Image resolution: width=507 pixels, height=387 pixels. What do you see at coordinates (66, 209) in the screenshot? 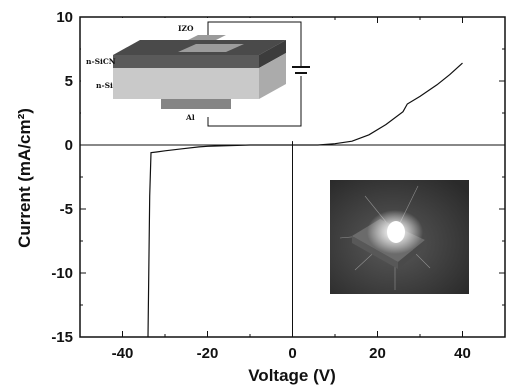
I see `y-tick-label: -5` at bounding box center [66, 209].